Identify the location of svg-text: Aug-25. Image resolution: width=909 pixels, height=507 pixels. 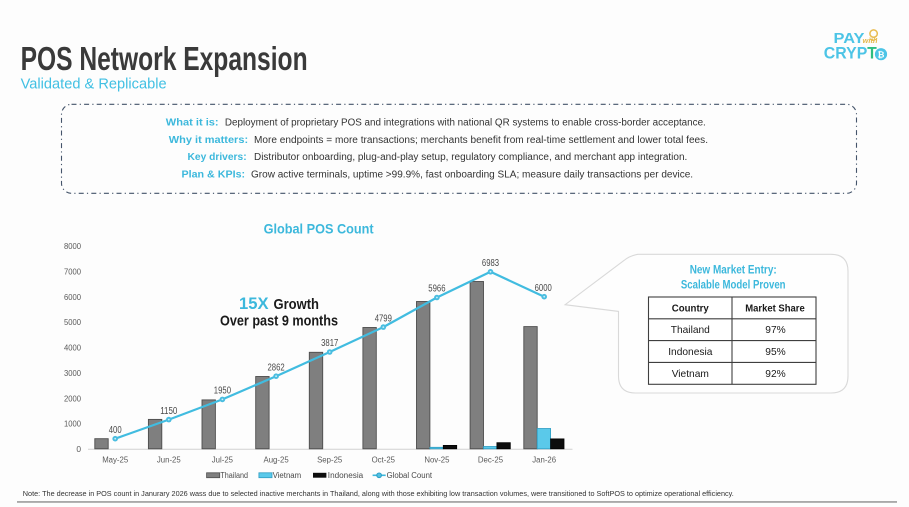
(277, 460).